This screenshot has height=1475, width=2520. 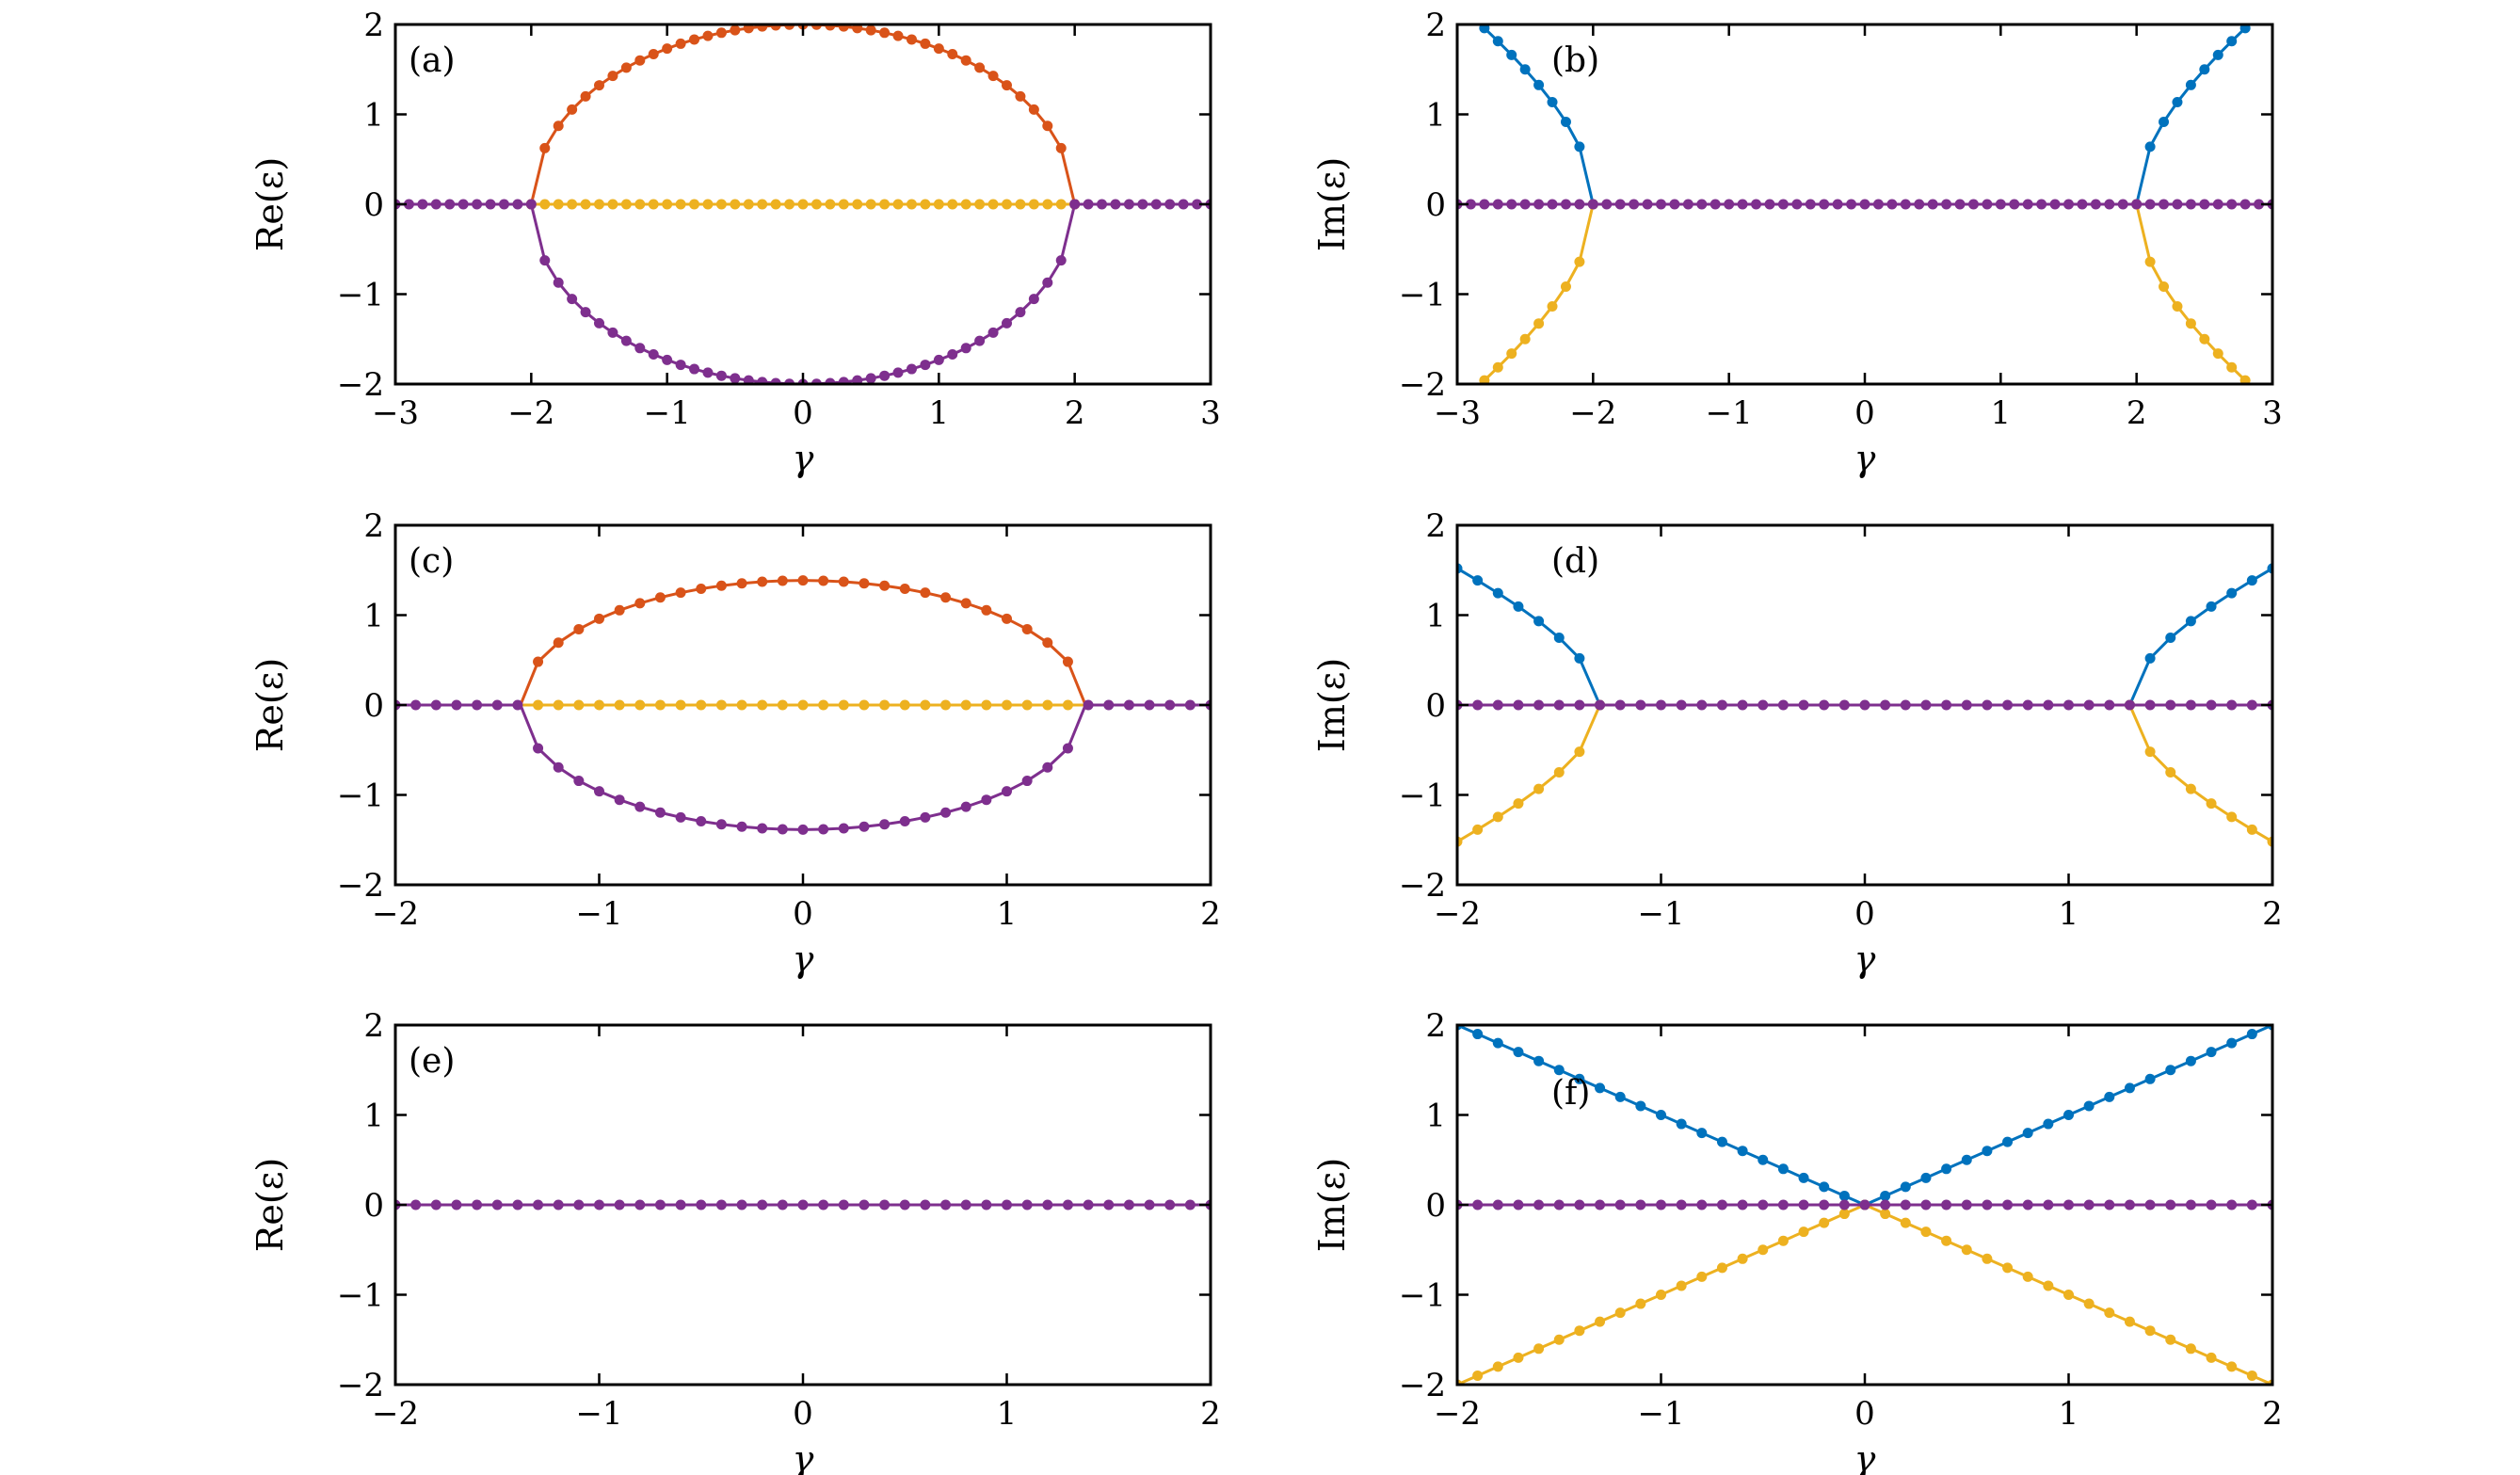 What do you see at coordinates (1862, 192) in the screenshot?
I see `plot-area` at bounding box center [1862, 192].